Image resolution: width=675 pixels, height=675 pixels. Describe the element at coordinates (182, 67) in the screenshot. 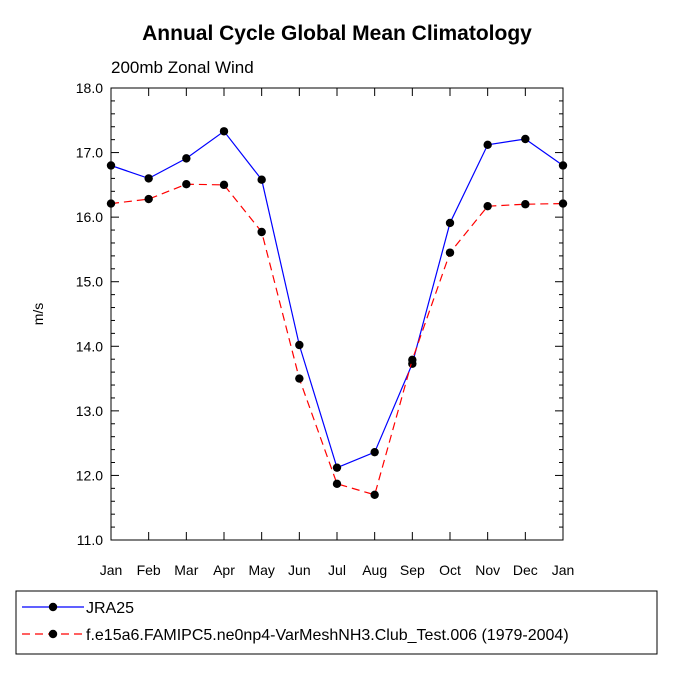

I see `chart-subtitle: 200mb Zonal Wind` at that location.